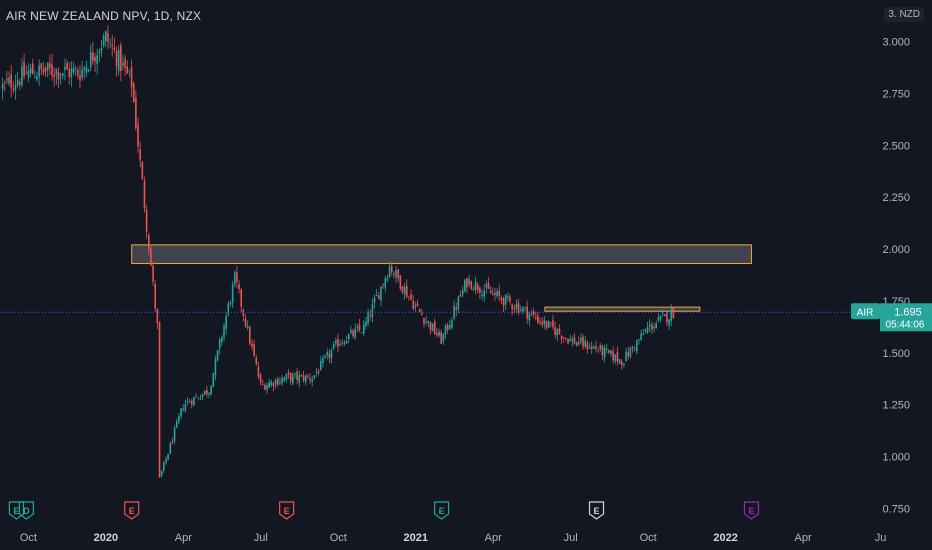 This screenshot has height=550, width=932. What do you see at coordinates (865, 311) in the screenshot?
I see `symbol-badge-bg` at bounding box center [865, 311].